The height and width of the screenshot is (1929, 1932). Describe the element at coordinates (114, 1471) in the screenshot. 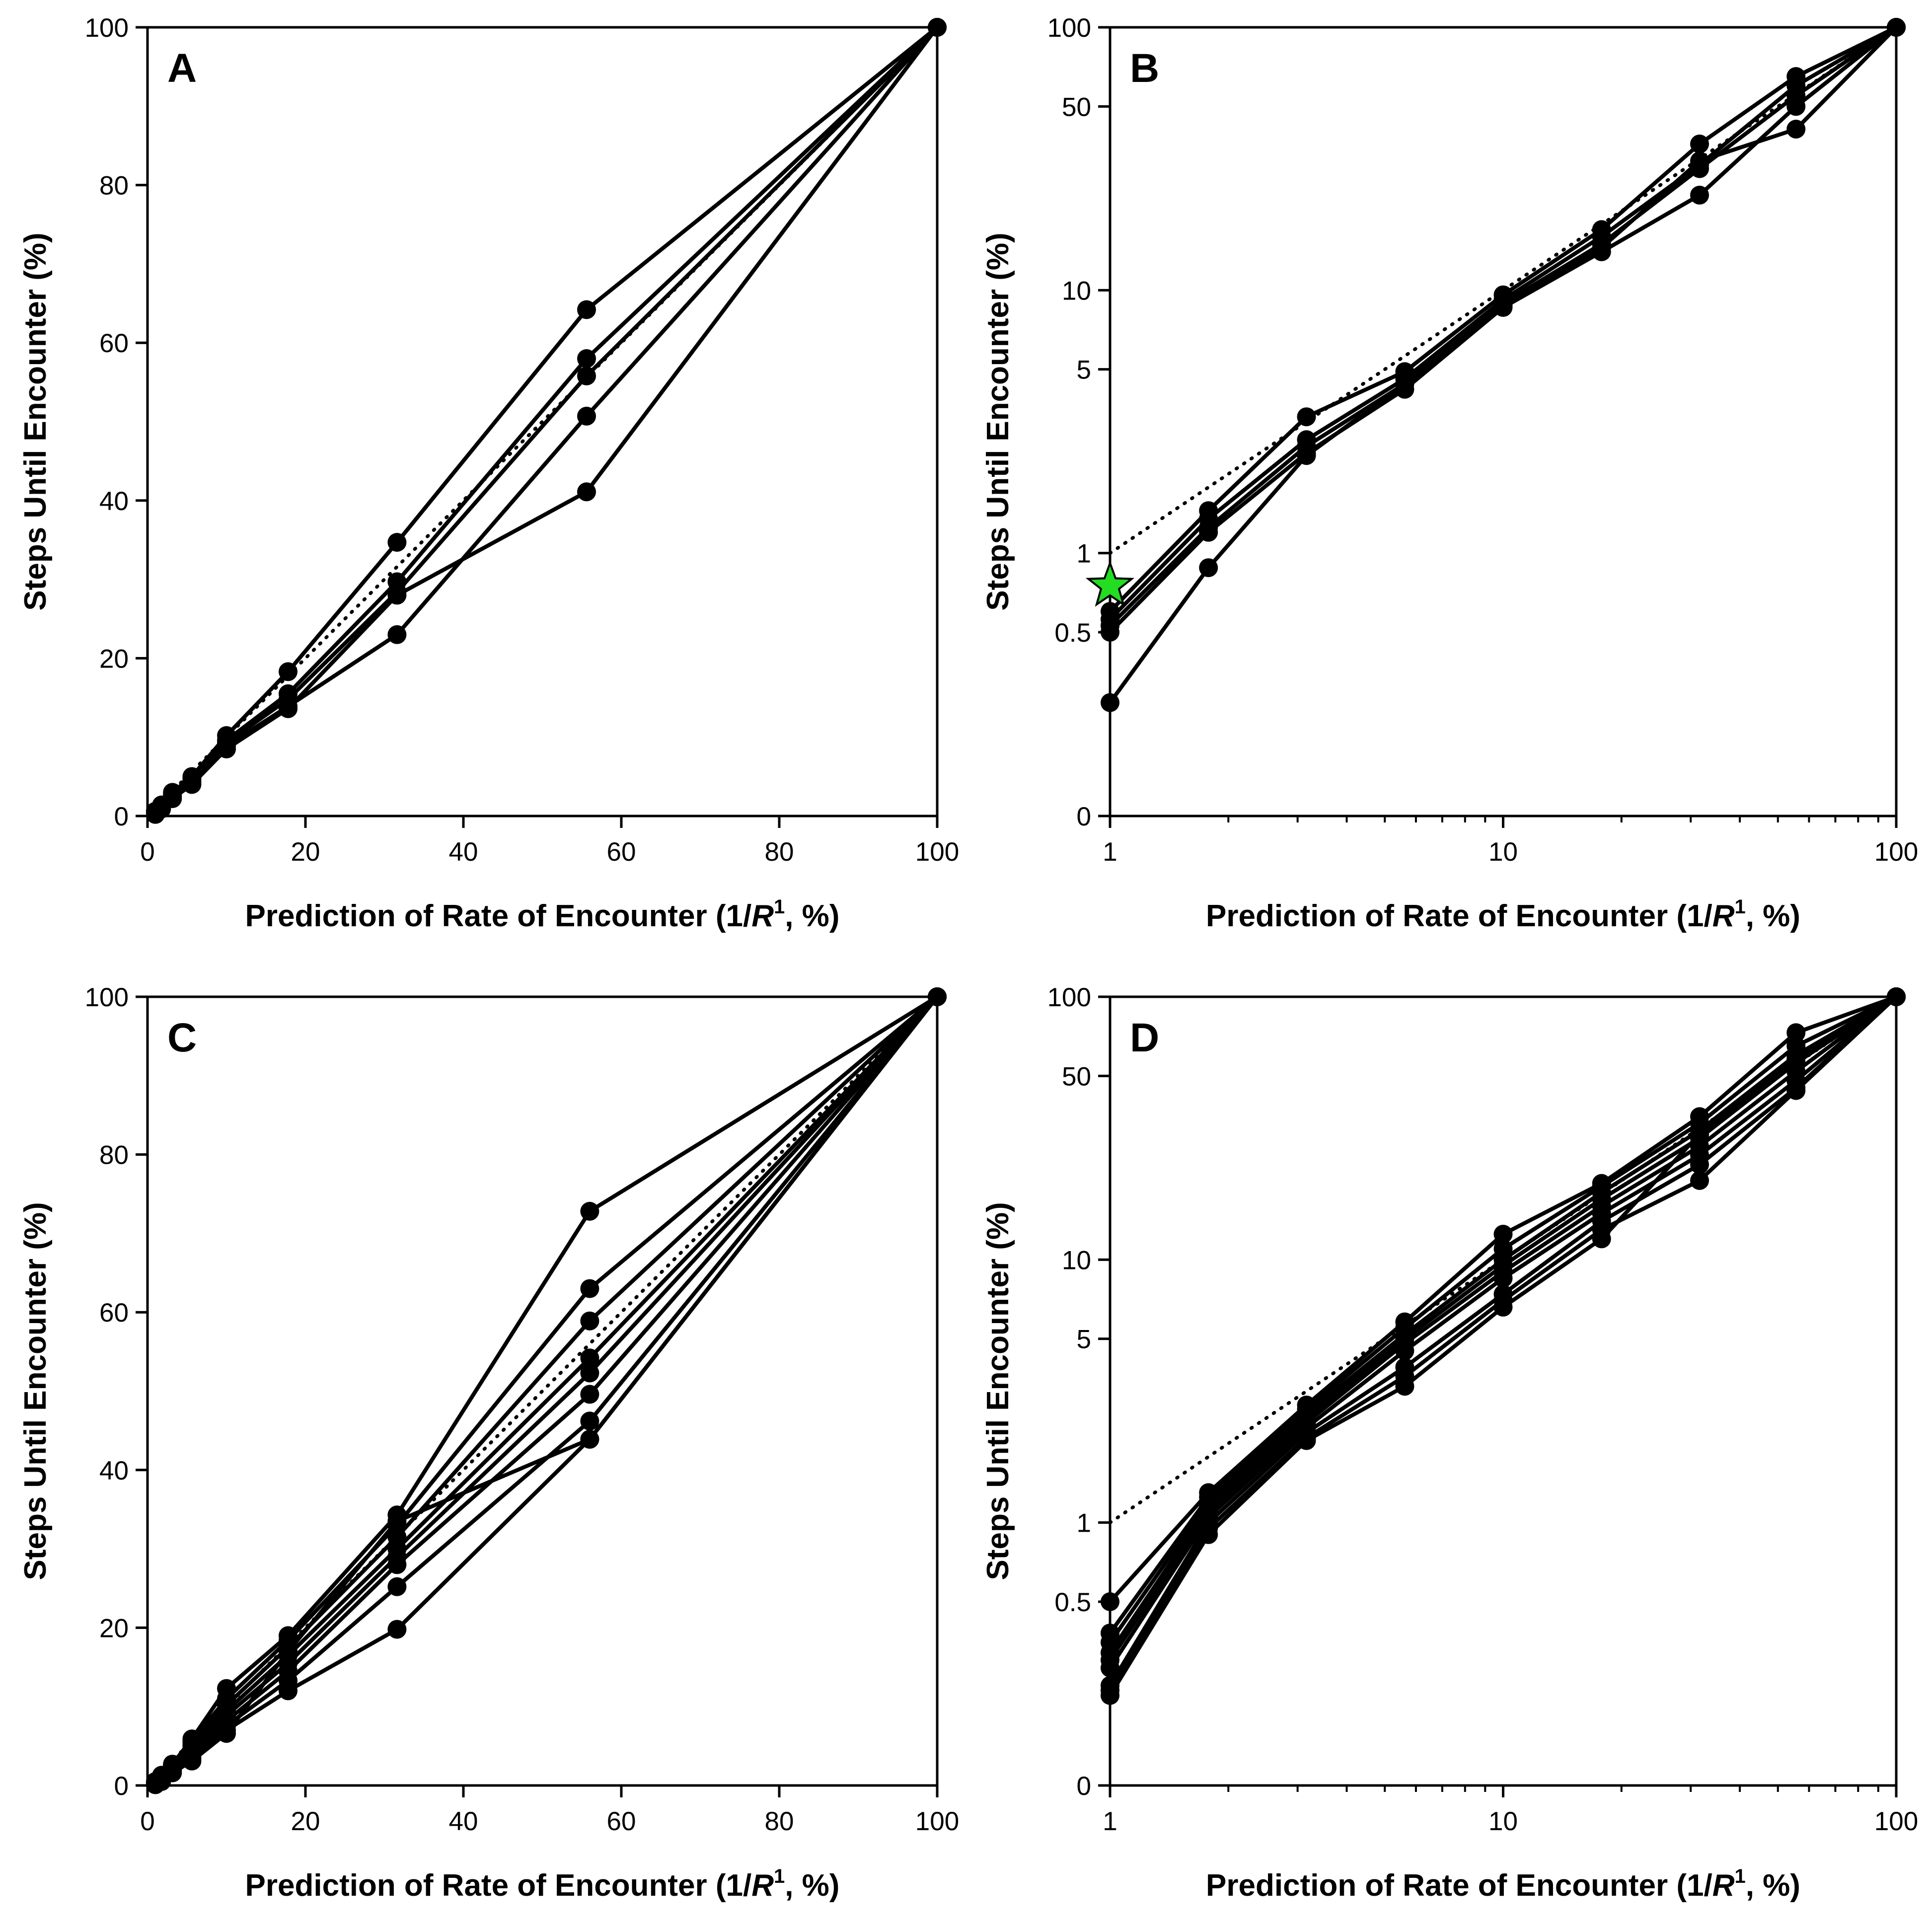

I see `y-tick-label: 40` at that location.